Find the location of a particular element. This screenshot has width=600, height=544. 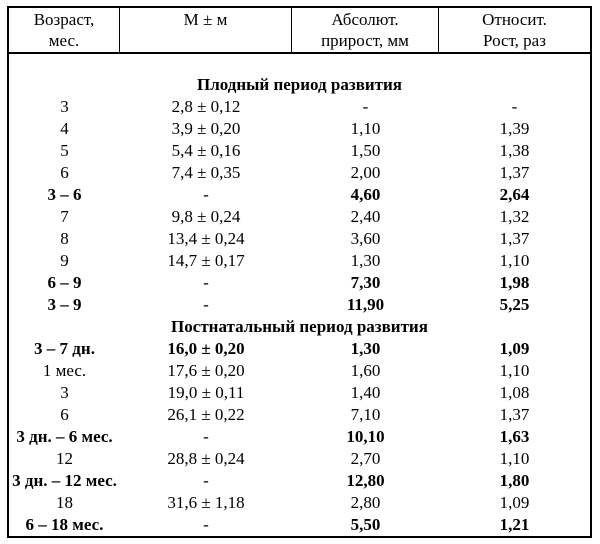

header-cell-age: Возраст, мес. is located at coordinates (64, 30).